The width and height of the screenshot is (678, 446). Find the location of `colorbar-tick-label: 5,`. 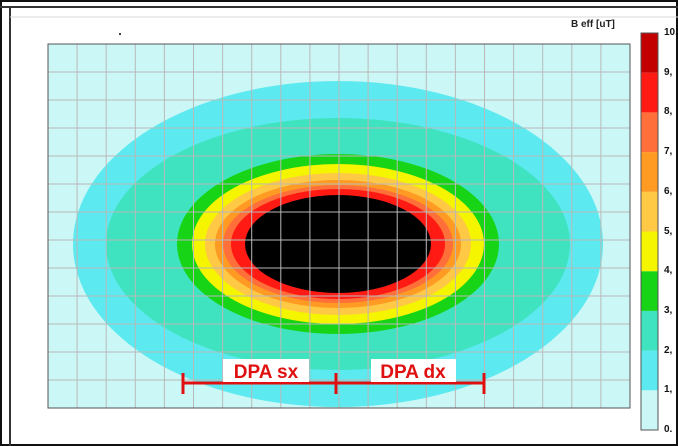

colorbar-tick-label: 5, is located at coordinates (668, 231).